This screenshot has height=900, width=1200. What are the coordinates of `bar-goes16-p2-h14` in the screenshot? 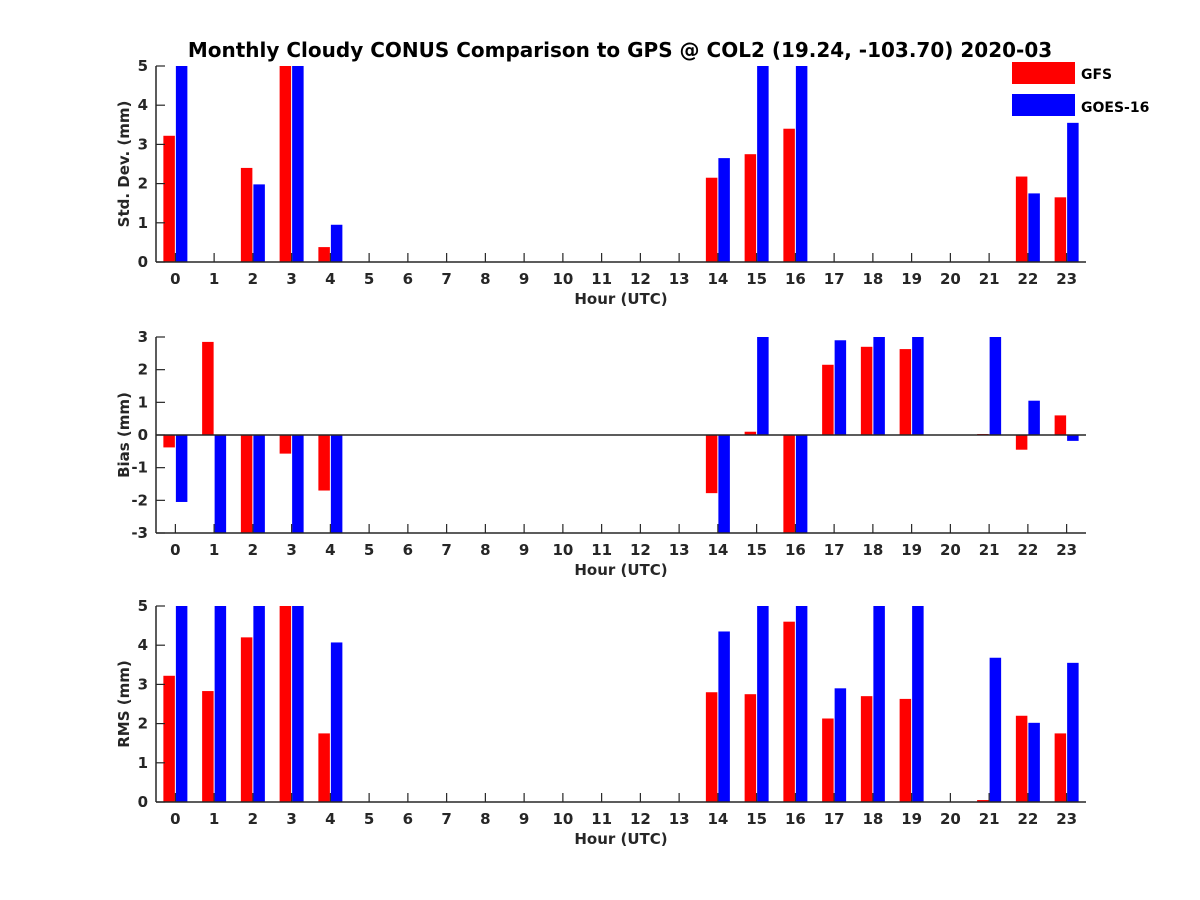 It's located at (724, 484).